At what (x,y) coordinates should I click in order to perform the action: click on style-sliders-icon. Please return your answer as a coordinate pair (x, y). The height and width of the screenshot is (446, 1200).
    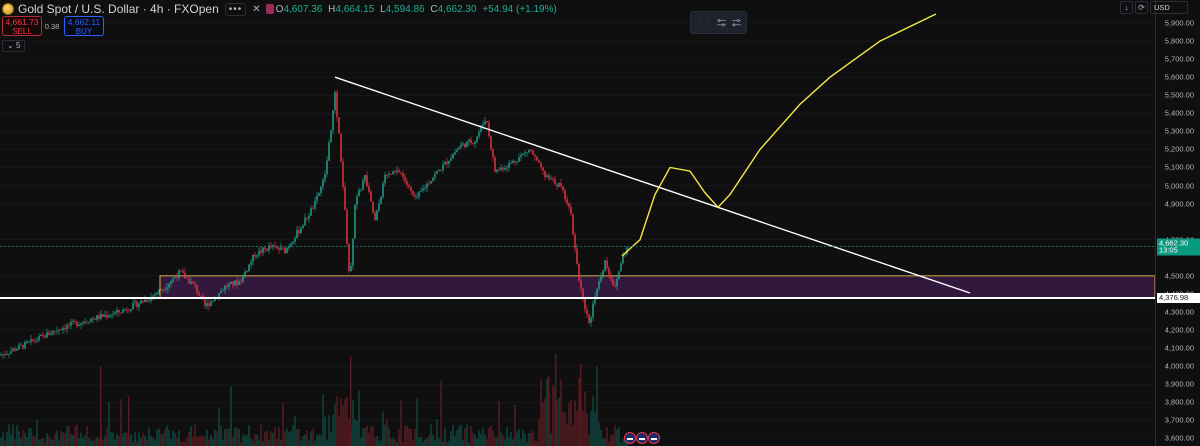
    Looking at the image, I should click on (736, 23).